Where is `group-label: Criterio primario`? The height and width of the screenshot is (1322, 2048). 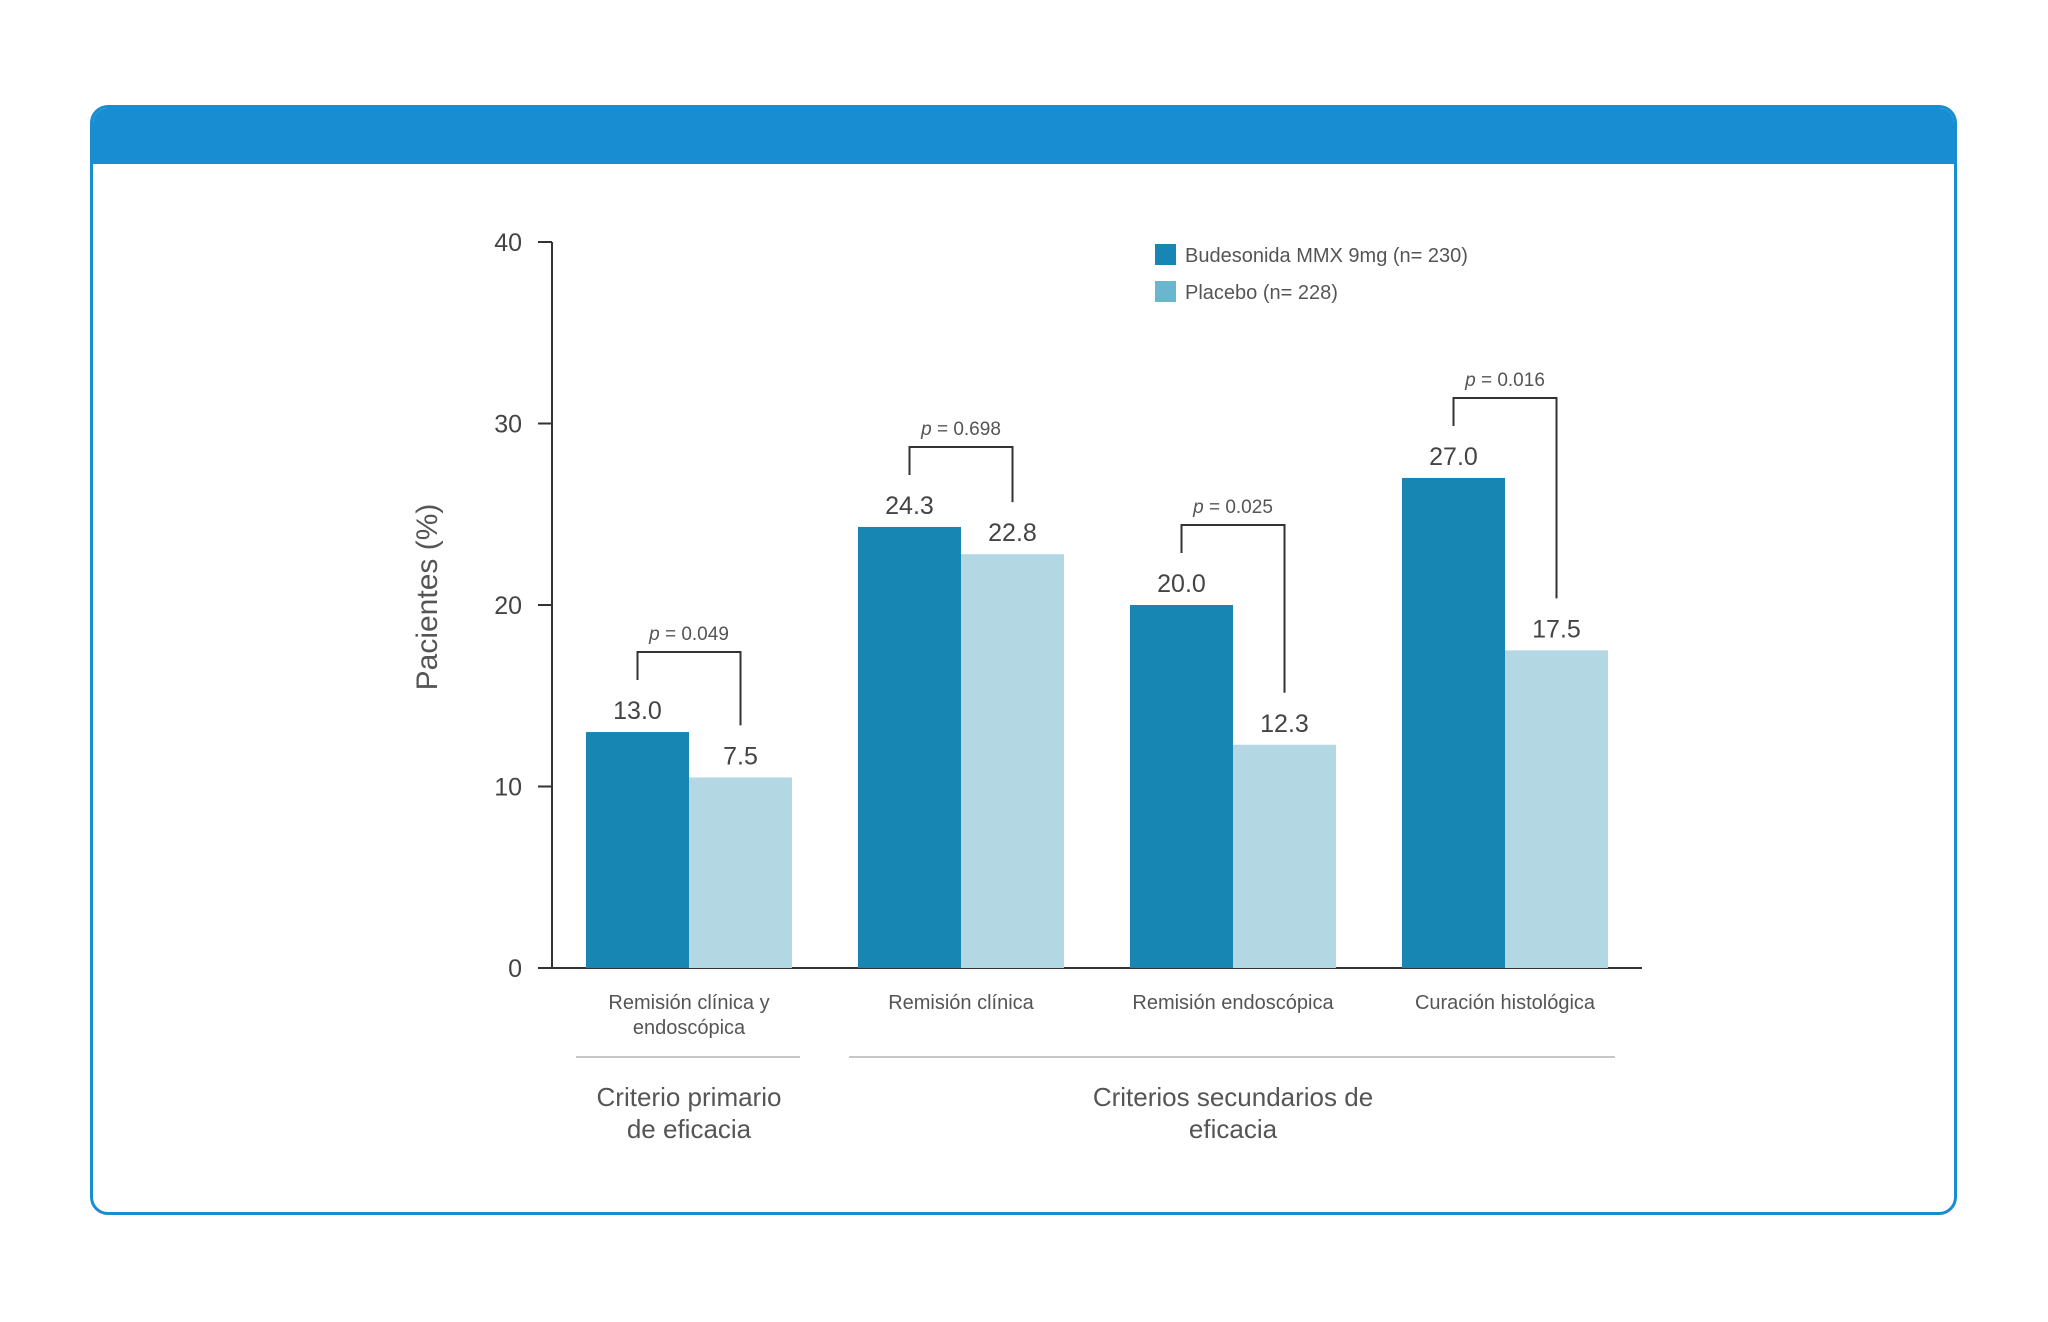
group-label: Criterio primario is located at coordinates (689, 1097).